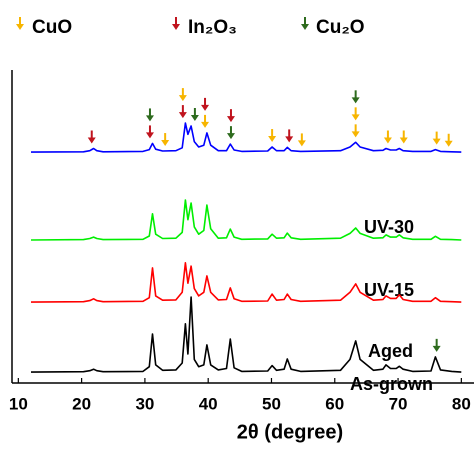 Image resolution: width=474 pixels, height=474 pixels. What do you see at coordinates (144, 403) in the screenshot?
I see `x-tick-label: 30` at bounding box center [144, 403].